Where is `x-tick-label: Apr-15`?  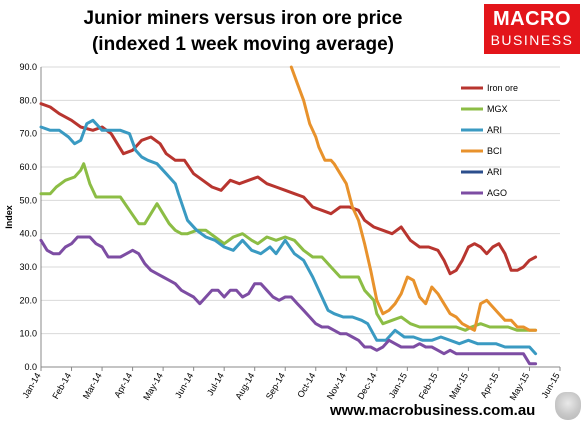 x-tick-label: Apr-15 is located at coordinates (490, 385).